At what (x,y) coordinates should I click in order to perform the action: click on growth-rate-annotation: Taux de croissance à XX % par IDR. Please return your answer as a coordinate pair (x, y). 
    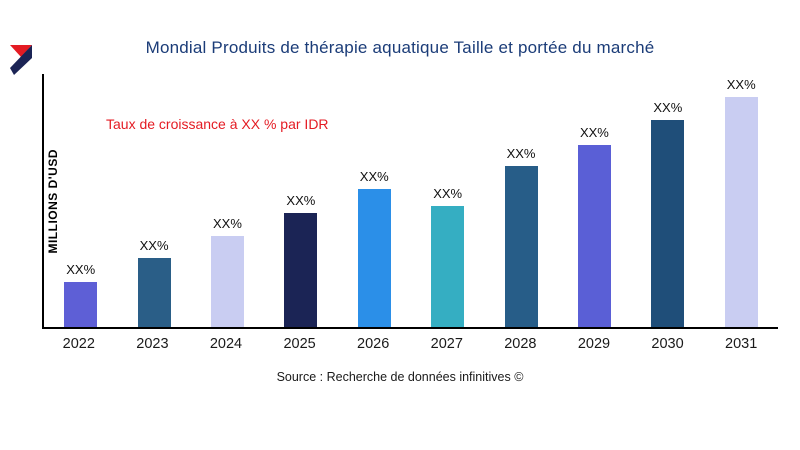
    Looking at the image, I should click on (217, 124).